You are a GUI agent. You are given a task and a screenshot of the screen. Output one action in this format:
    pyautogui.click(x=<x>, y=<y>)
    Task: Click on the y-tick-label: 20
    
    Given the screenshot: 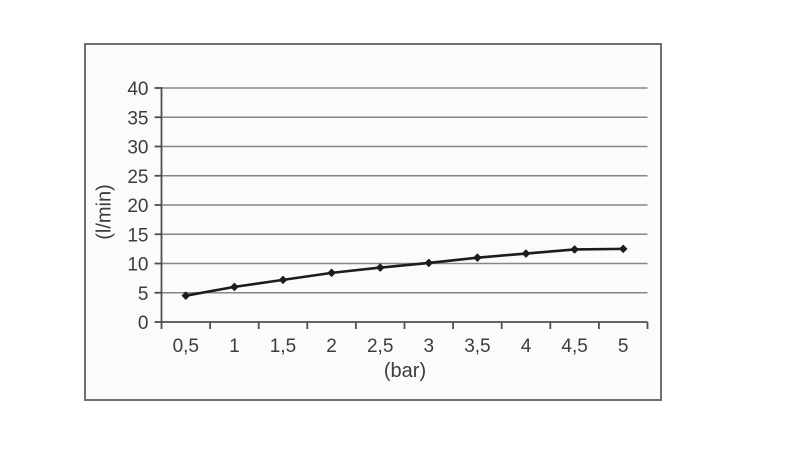 What is the action you would take?
    pyautogui.click(x=137, y=206)
    